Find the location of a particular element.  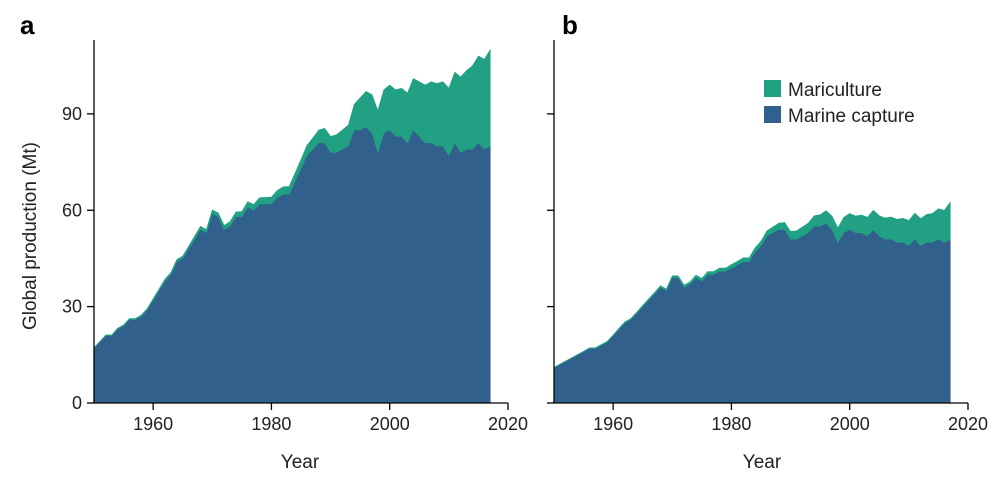

panel-a-y-axis-title: Global production (Mt) is located at coordinates (30, 236).